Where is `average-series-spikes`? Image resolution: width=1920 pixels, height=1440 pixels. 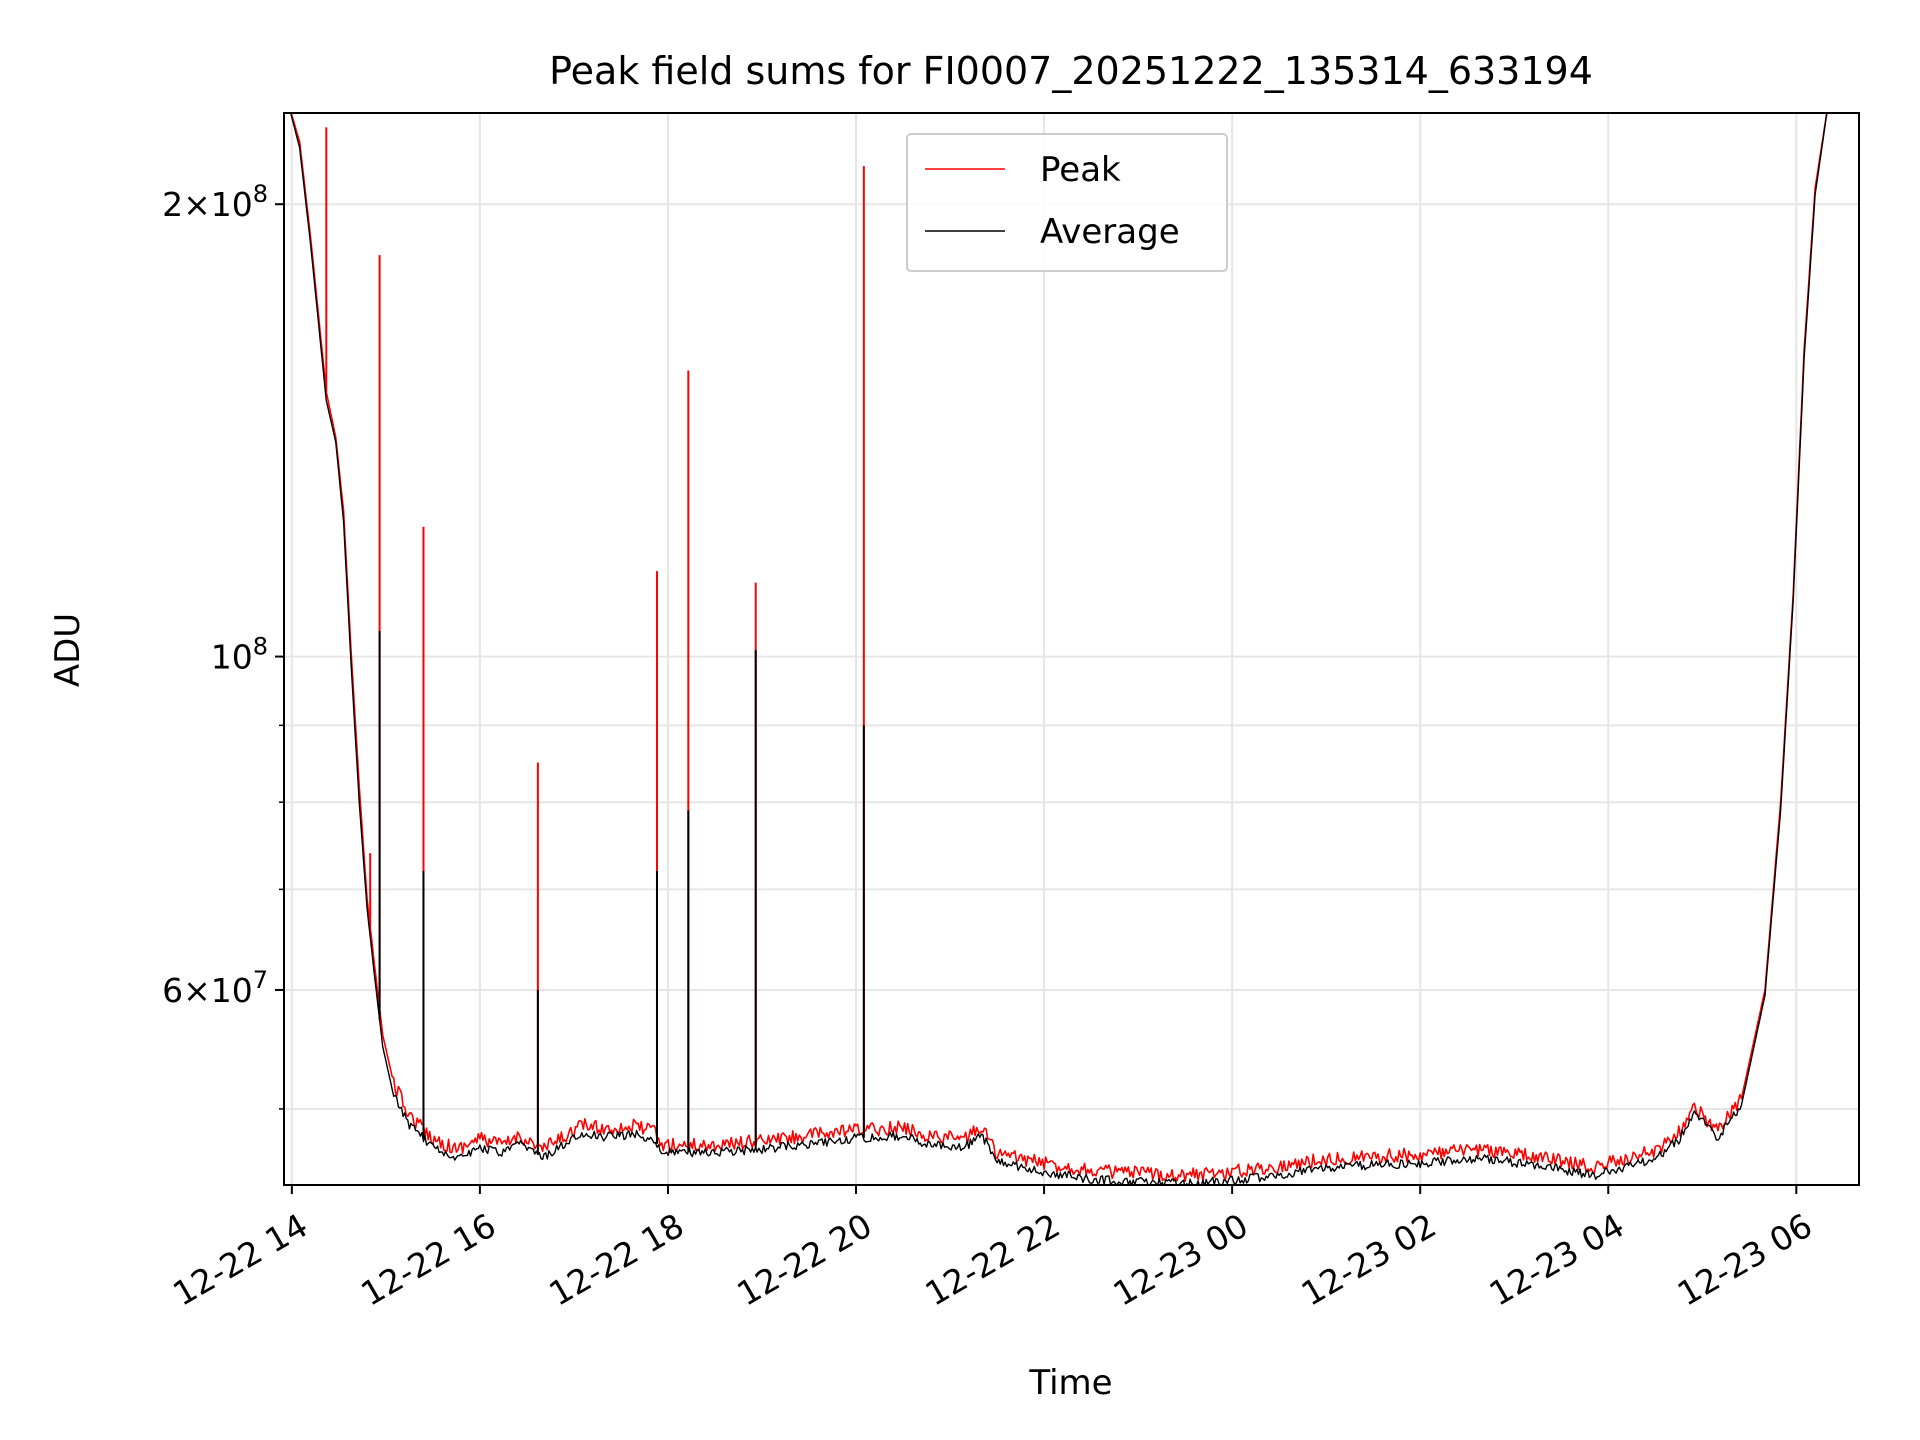 average-series-spikes is located at coordinates (621, 892).